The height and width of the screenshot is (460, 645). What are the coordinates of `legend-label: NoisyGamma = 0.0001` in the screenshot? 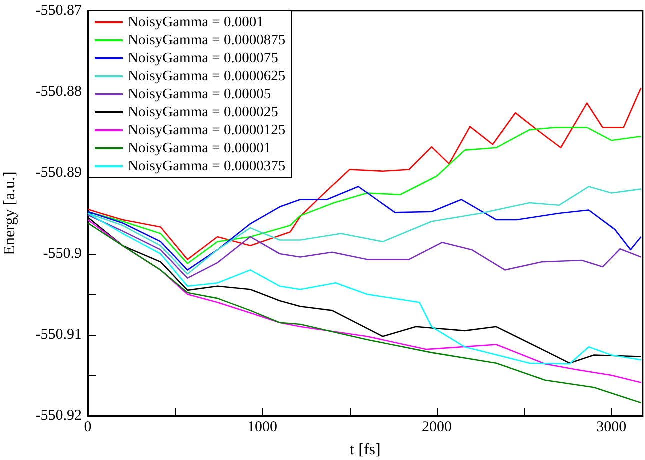 It's located at (196, 22).